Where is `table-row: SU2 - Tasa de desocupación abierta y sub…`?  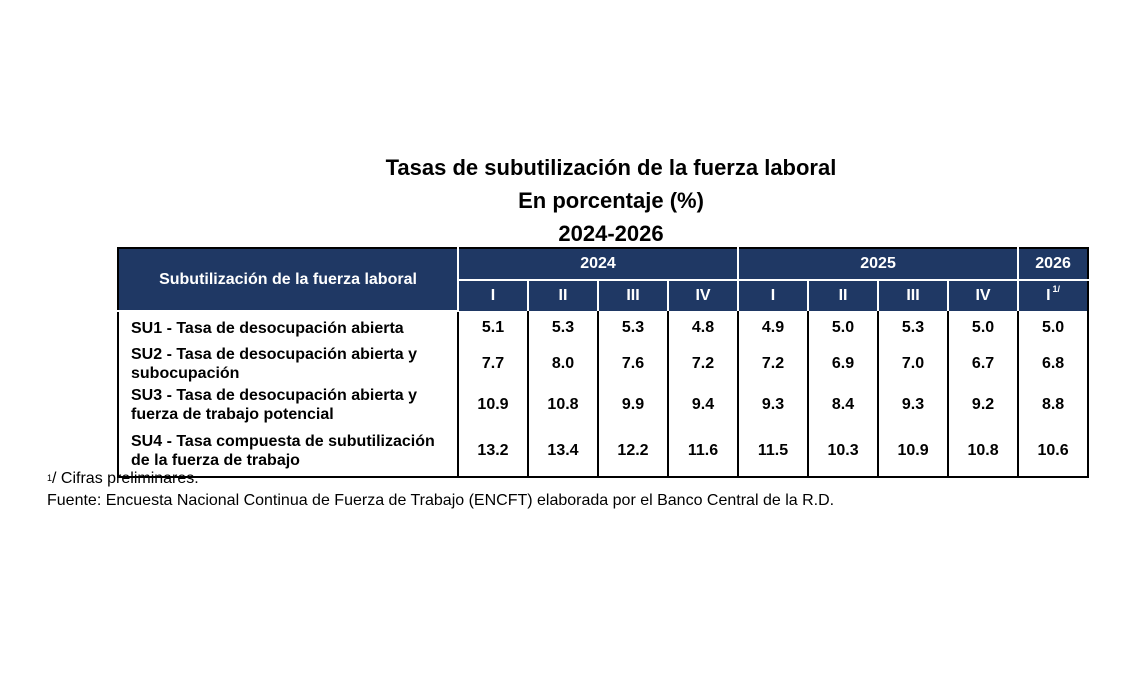
table-row: SU2 - Tasa de desocupación abierta y sub… is located at coordinates (603, 364).